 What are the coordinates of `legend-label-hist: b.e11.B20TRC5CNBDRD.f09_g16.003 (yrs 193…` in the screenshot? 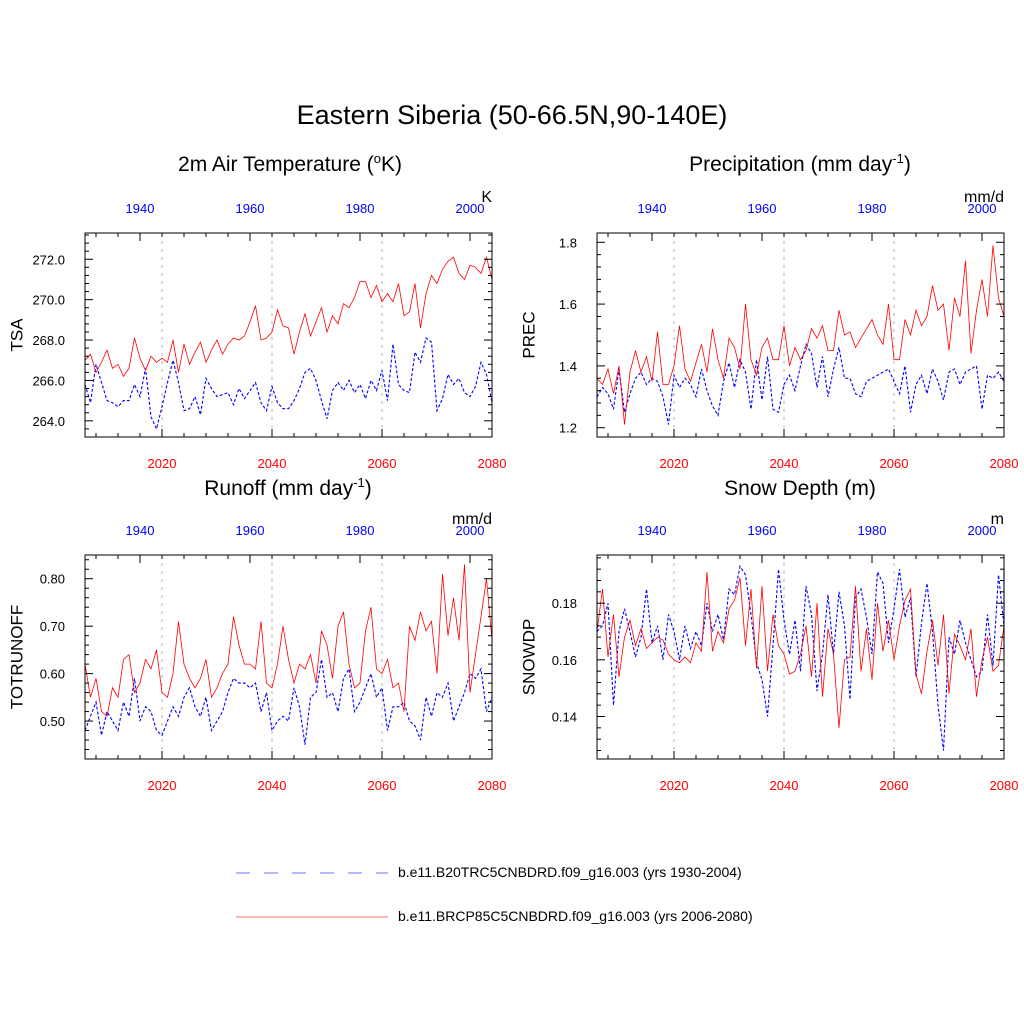 It's located at (570, 872).